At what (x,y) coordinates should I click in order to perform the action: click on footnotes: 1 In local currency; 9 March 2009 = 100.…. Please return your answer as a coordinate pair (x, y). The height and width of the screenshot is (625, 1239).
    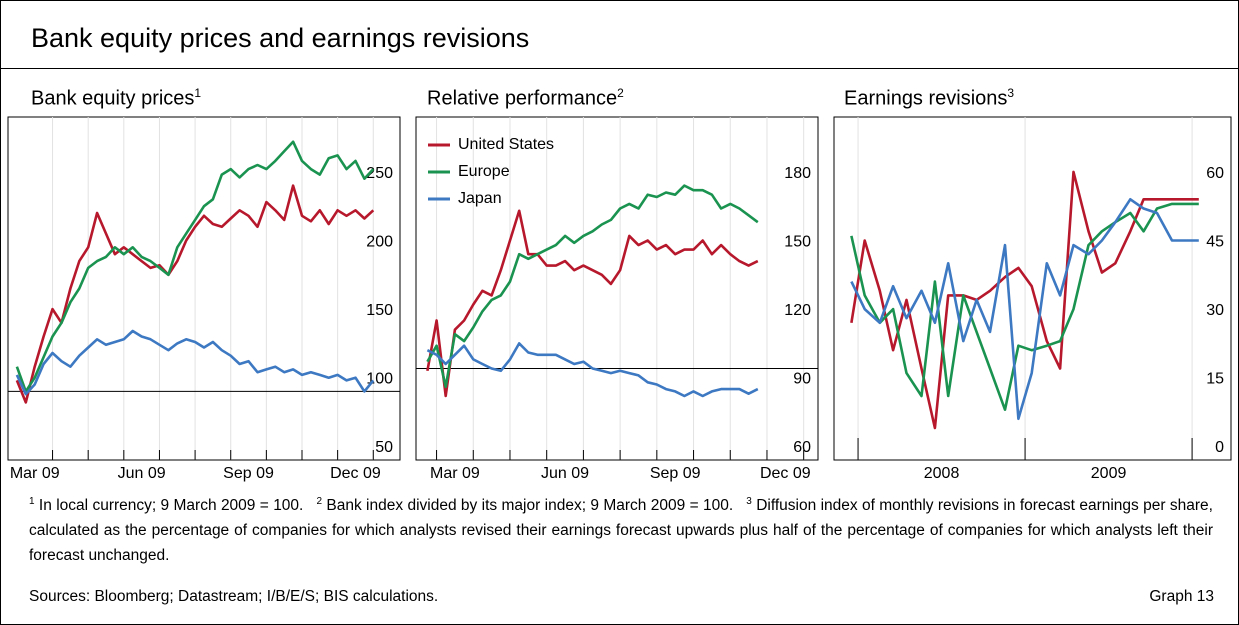
    Looking at the image, I should click on (621, 528).